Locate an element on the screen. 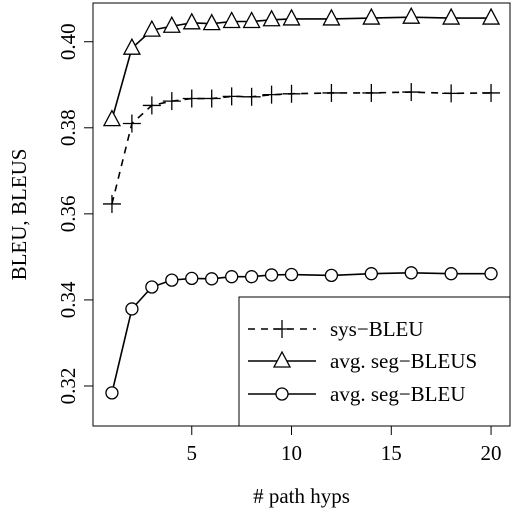 The width and height of the screenshot is (518, 514). y-tick-label: 0.40 is located at coordinates (68, 41).